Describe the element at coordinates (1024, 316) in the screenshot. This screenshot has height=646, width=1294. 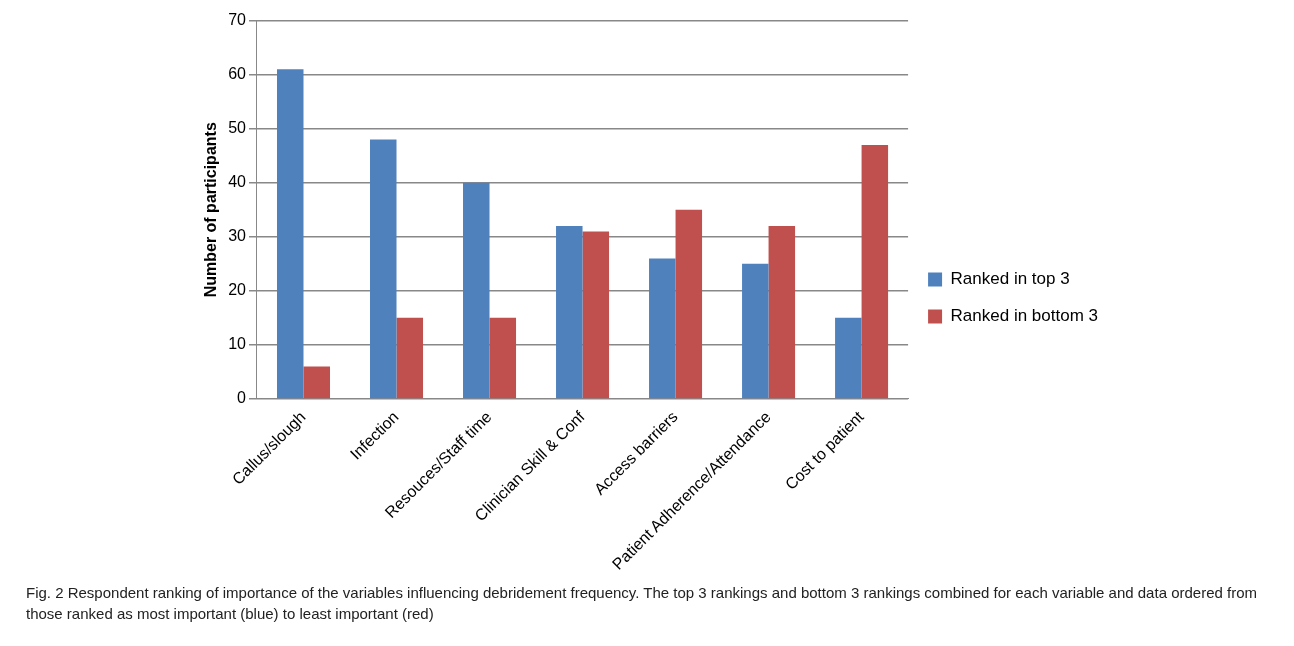
I see `legend-label: Ranked in bottom 3` at that location.